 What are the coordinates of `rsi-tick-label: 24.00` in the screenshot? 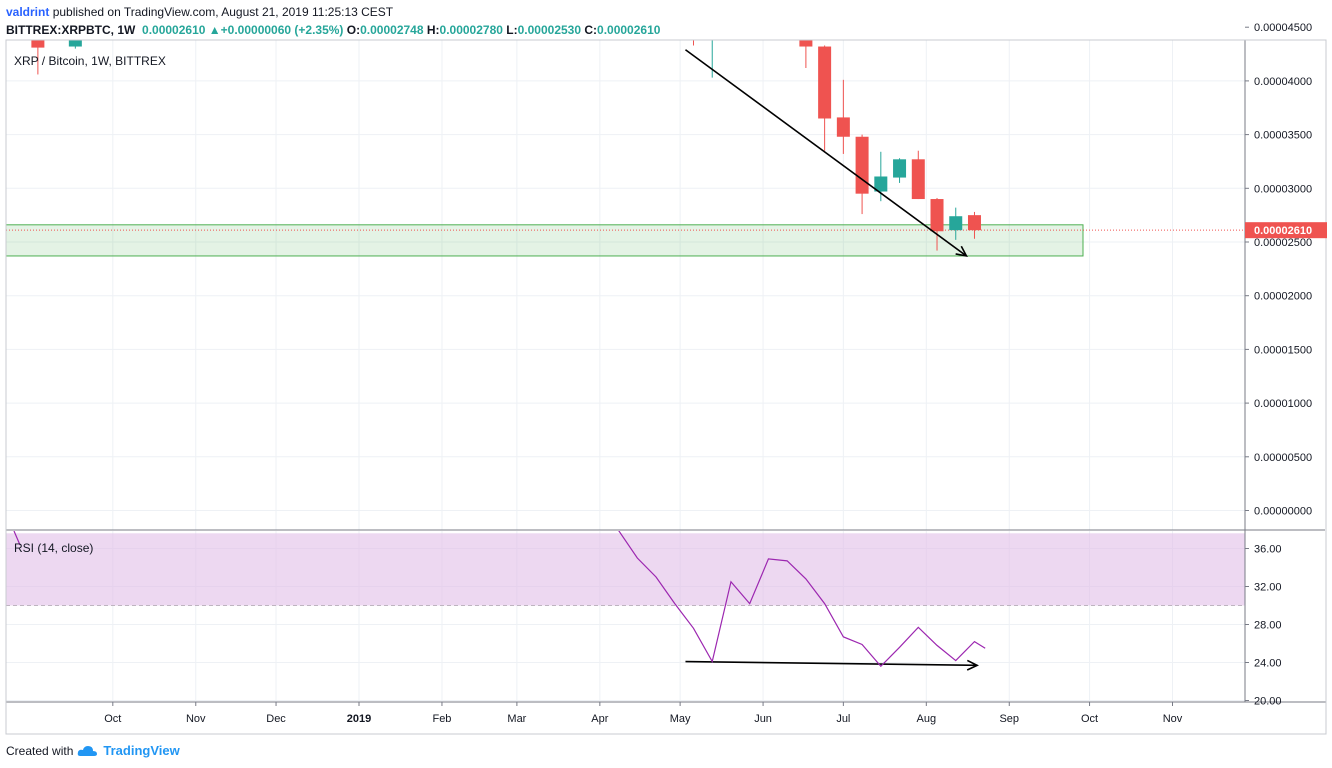 It's located at (1268, 664).